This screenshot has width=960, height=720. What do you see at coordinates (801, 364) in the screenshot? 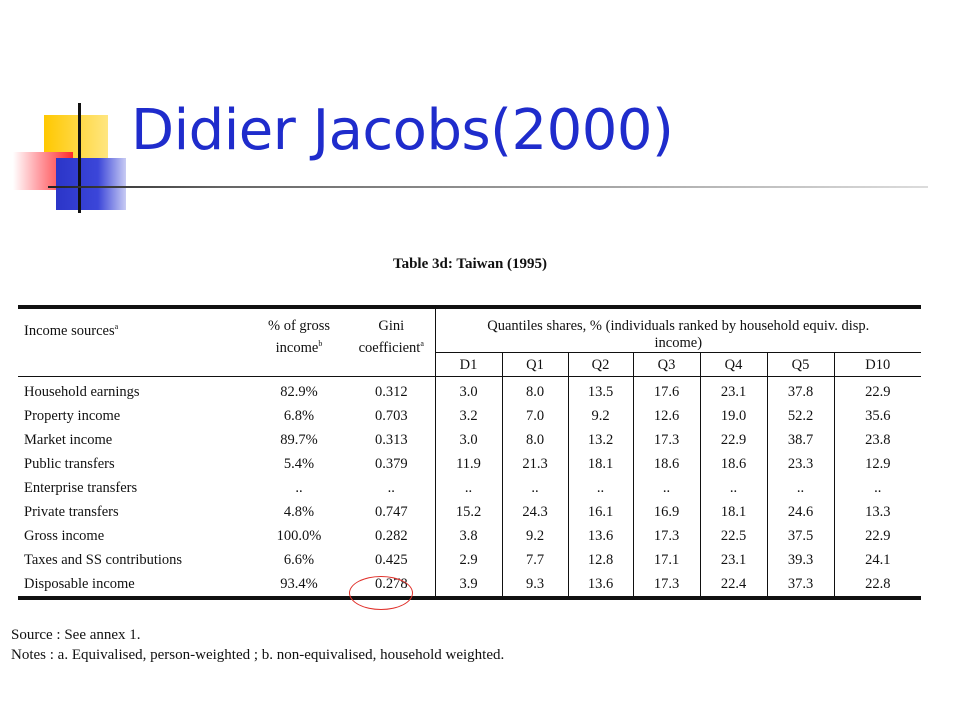
I see `header-q5: Q5` at bounding box center [801, 364].